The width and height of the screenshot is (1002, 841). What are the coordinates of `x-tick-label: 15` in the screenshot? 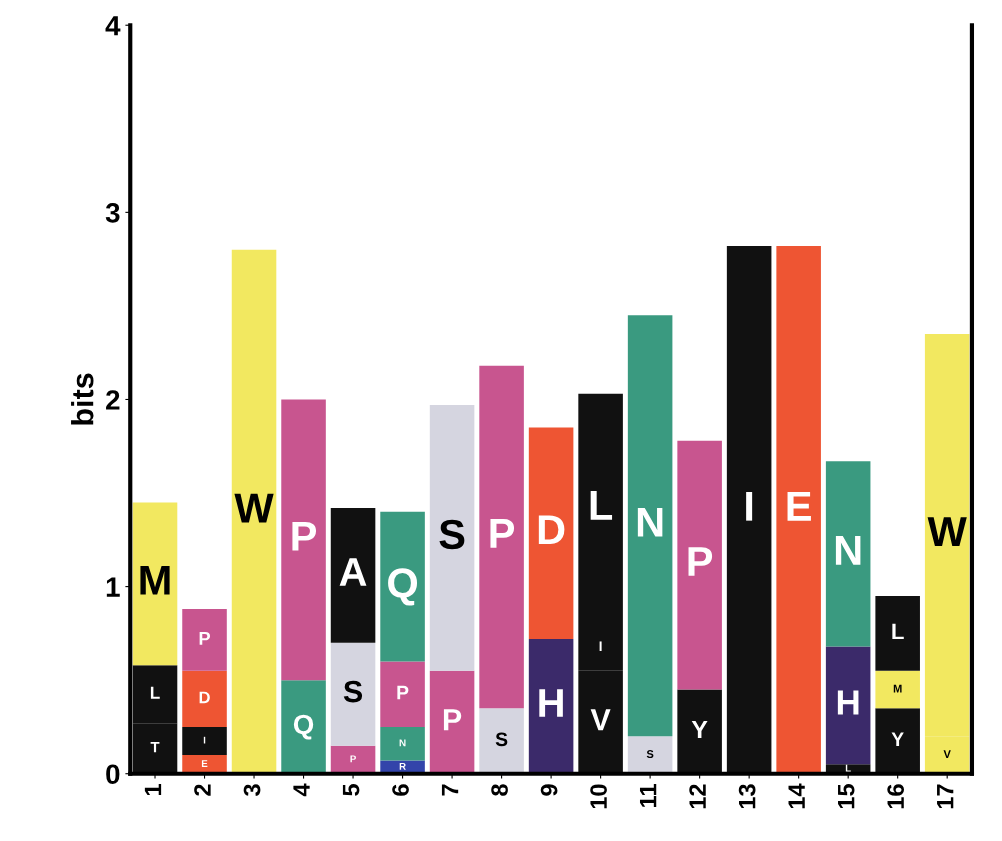 It's located at (846, 796).